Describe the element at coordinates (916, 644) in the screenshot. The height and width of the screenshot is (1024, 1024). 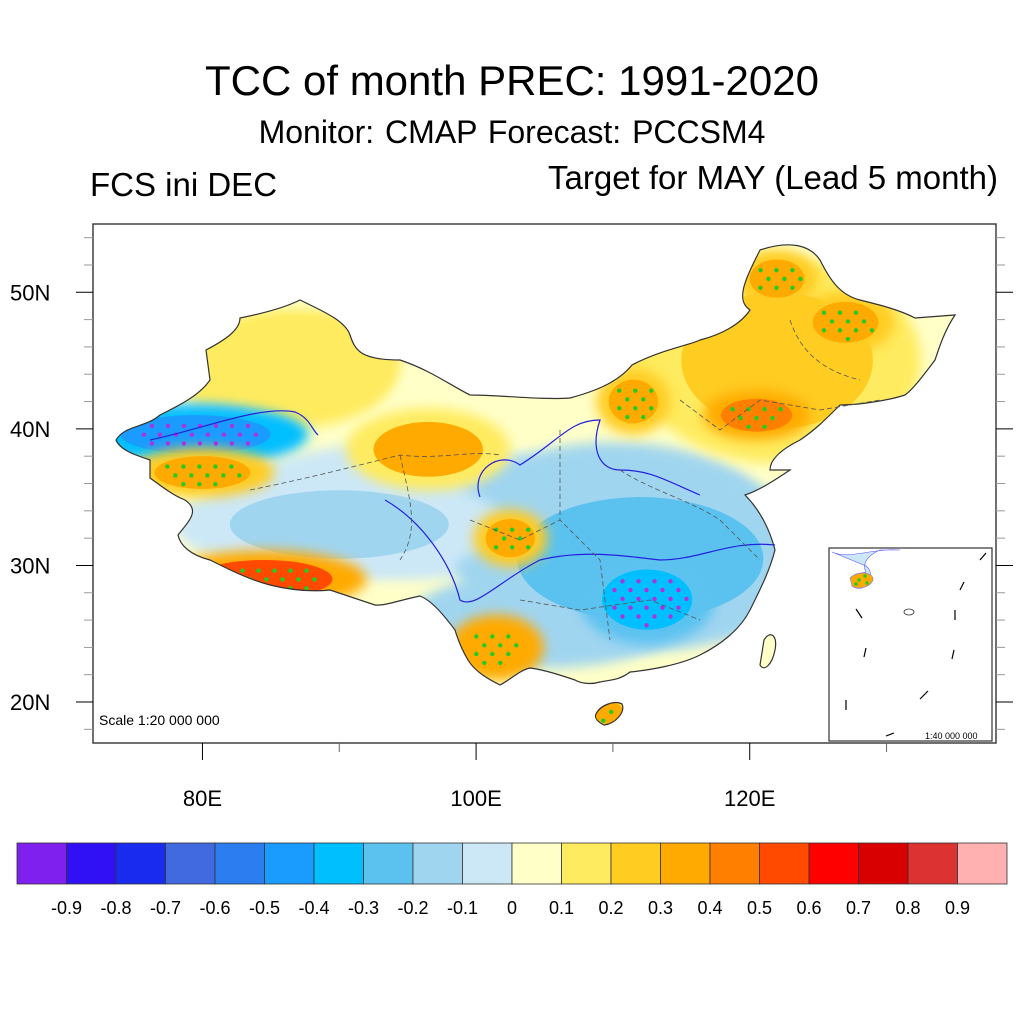
I see `nine-dash-line` at that location.